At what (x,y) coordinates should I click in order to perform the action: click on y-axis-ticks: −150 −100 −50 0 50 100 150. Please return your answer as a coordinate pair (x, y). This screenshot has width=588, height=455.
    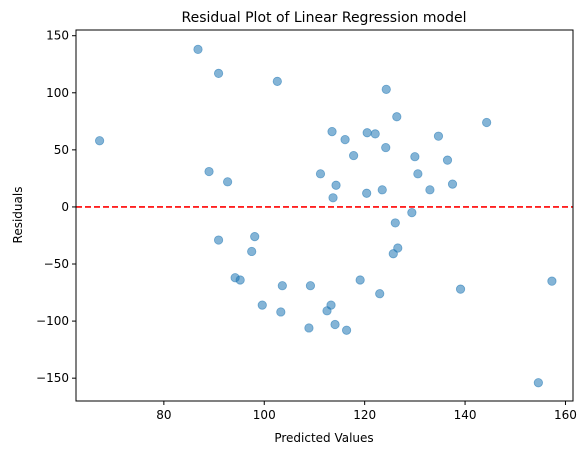
    Looking at the image, I should click on (56, 207).